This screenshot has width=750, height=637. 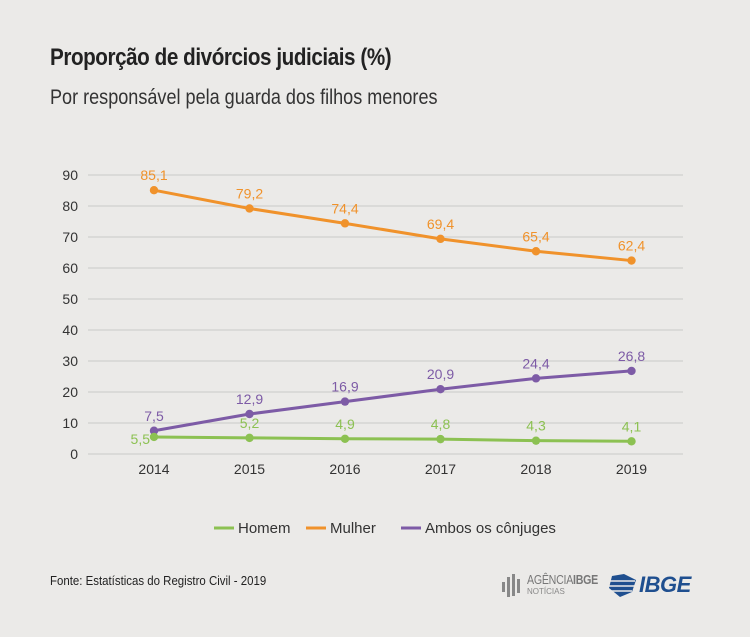 I want to click on point-ambos-os-conjuges-2016, so click(x=345, y=401).